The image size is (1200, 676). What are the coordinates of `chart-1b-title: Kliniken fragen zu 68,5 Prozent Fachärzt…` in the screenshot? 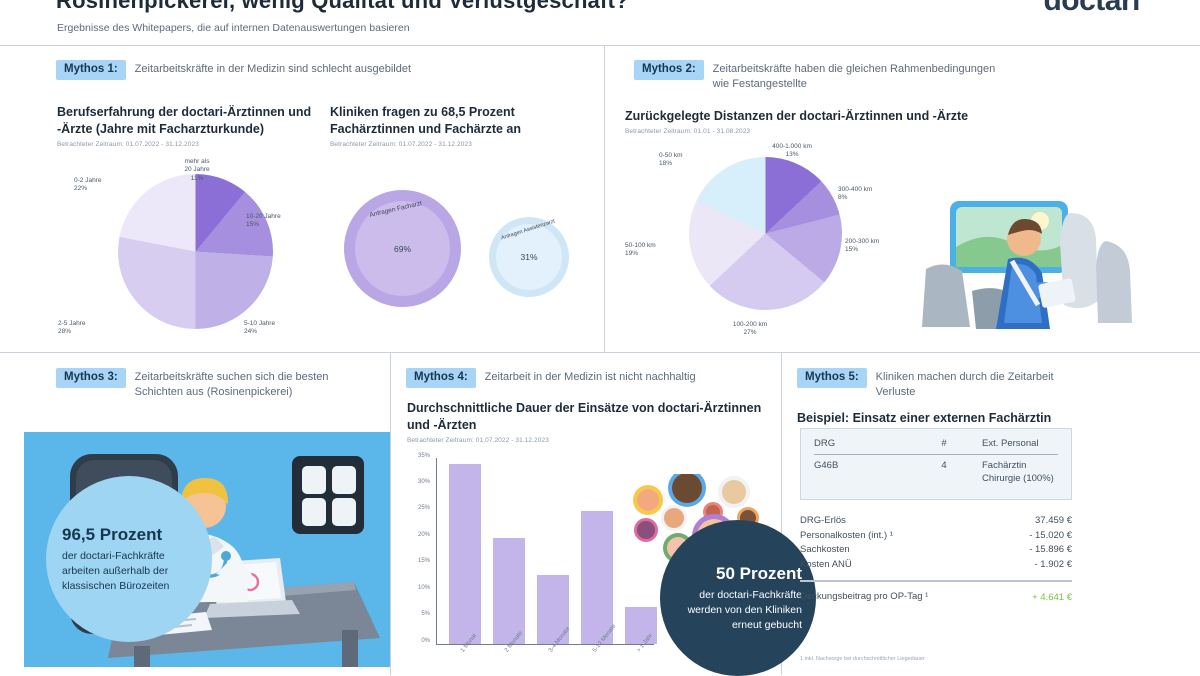 It's located at (426, 120).